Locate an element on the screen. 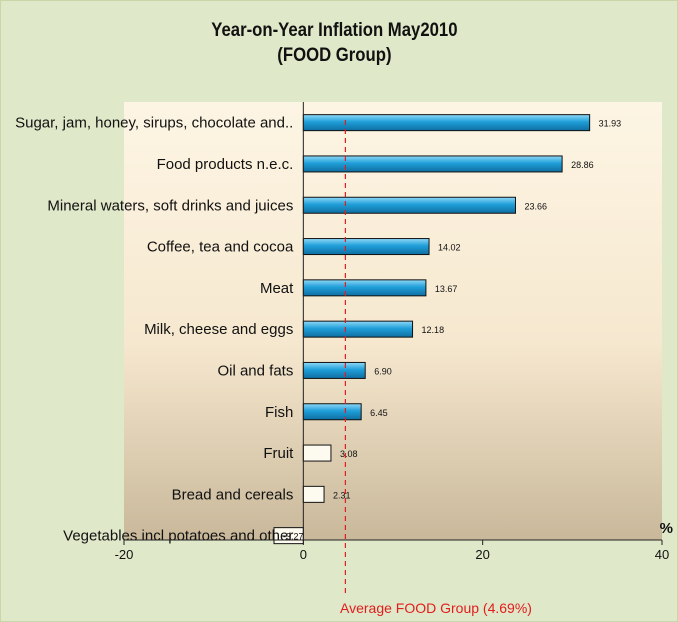  x-tick-label: 40 is located at coordinates (662, 554).